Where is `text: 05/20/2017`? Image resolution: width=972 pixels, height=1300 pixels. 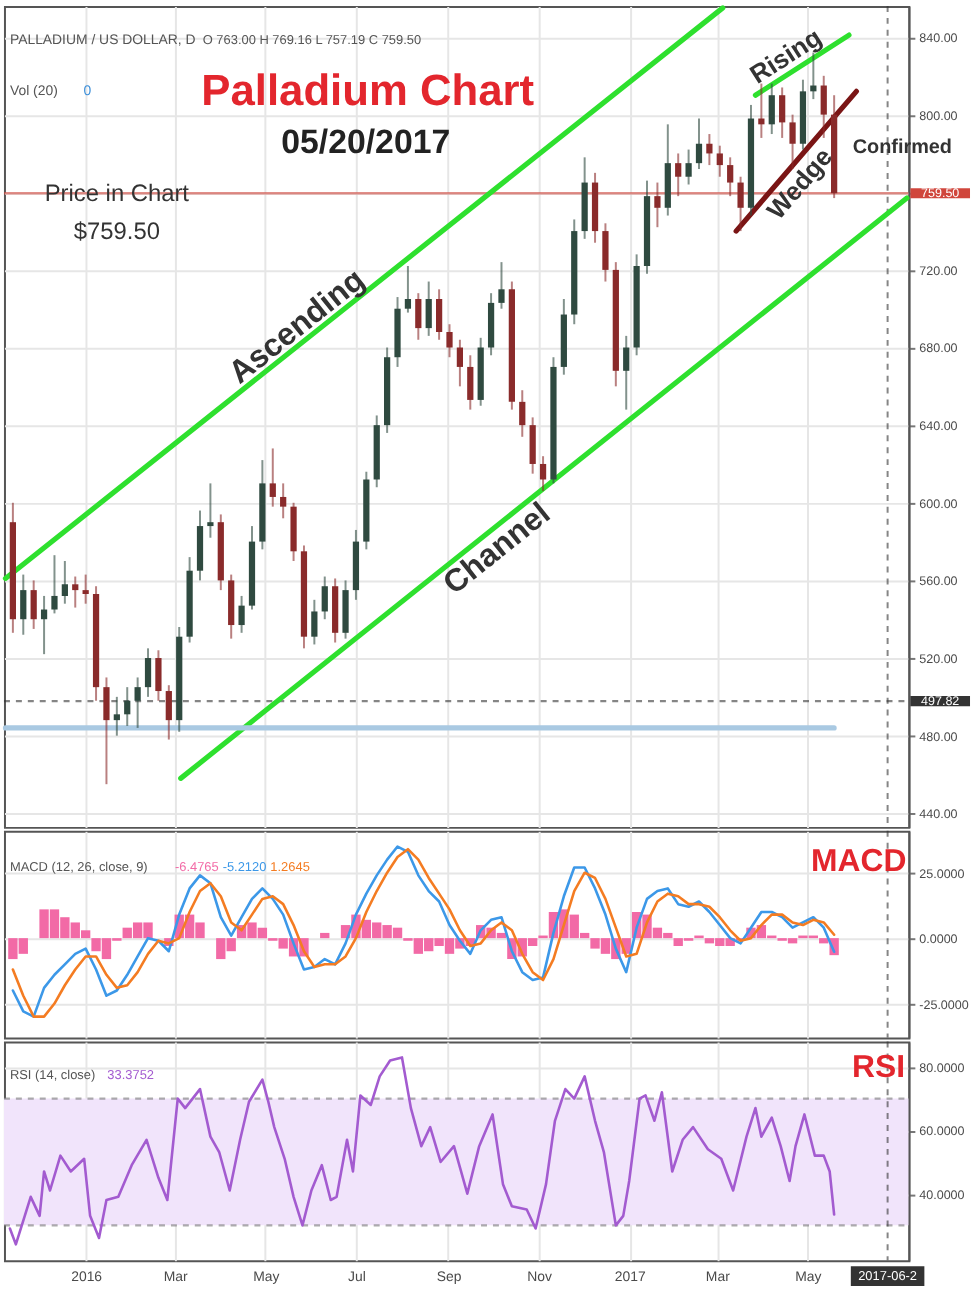 text: 05/20/2017 is located at coordinates (366, 142).